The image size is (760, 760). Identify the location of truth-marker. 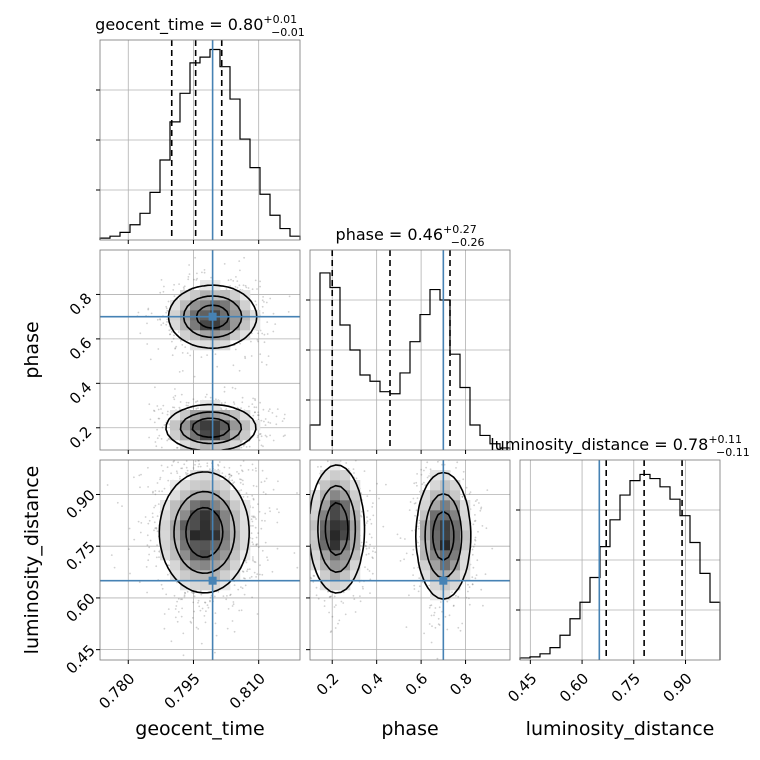
(212, 580).